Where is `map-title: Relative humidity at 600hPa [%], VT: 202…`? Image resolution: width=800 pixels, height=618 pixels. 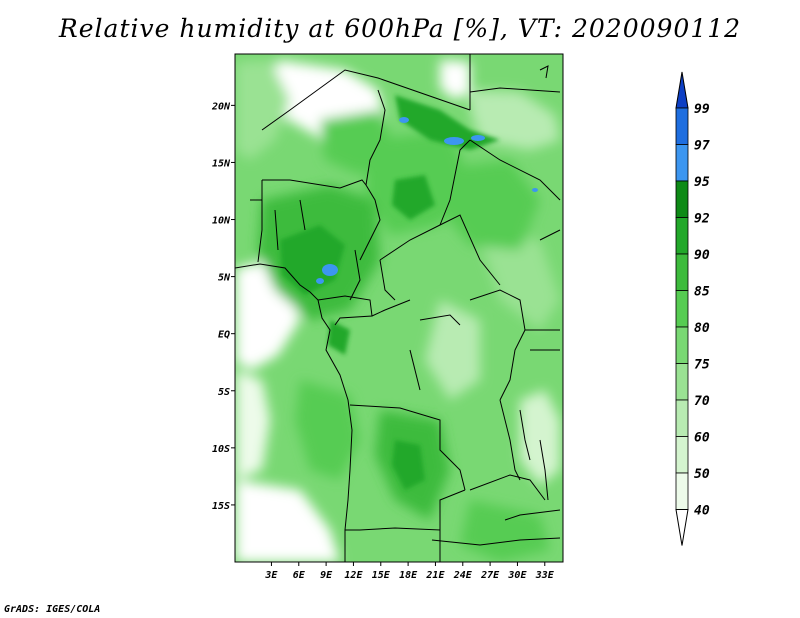 map-title: Relative humidity at 600hPa [%], VT: 202… is located at coordinates (400, 28).